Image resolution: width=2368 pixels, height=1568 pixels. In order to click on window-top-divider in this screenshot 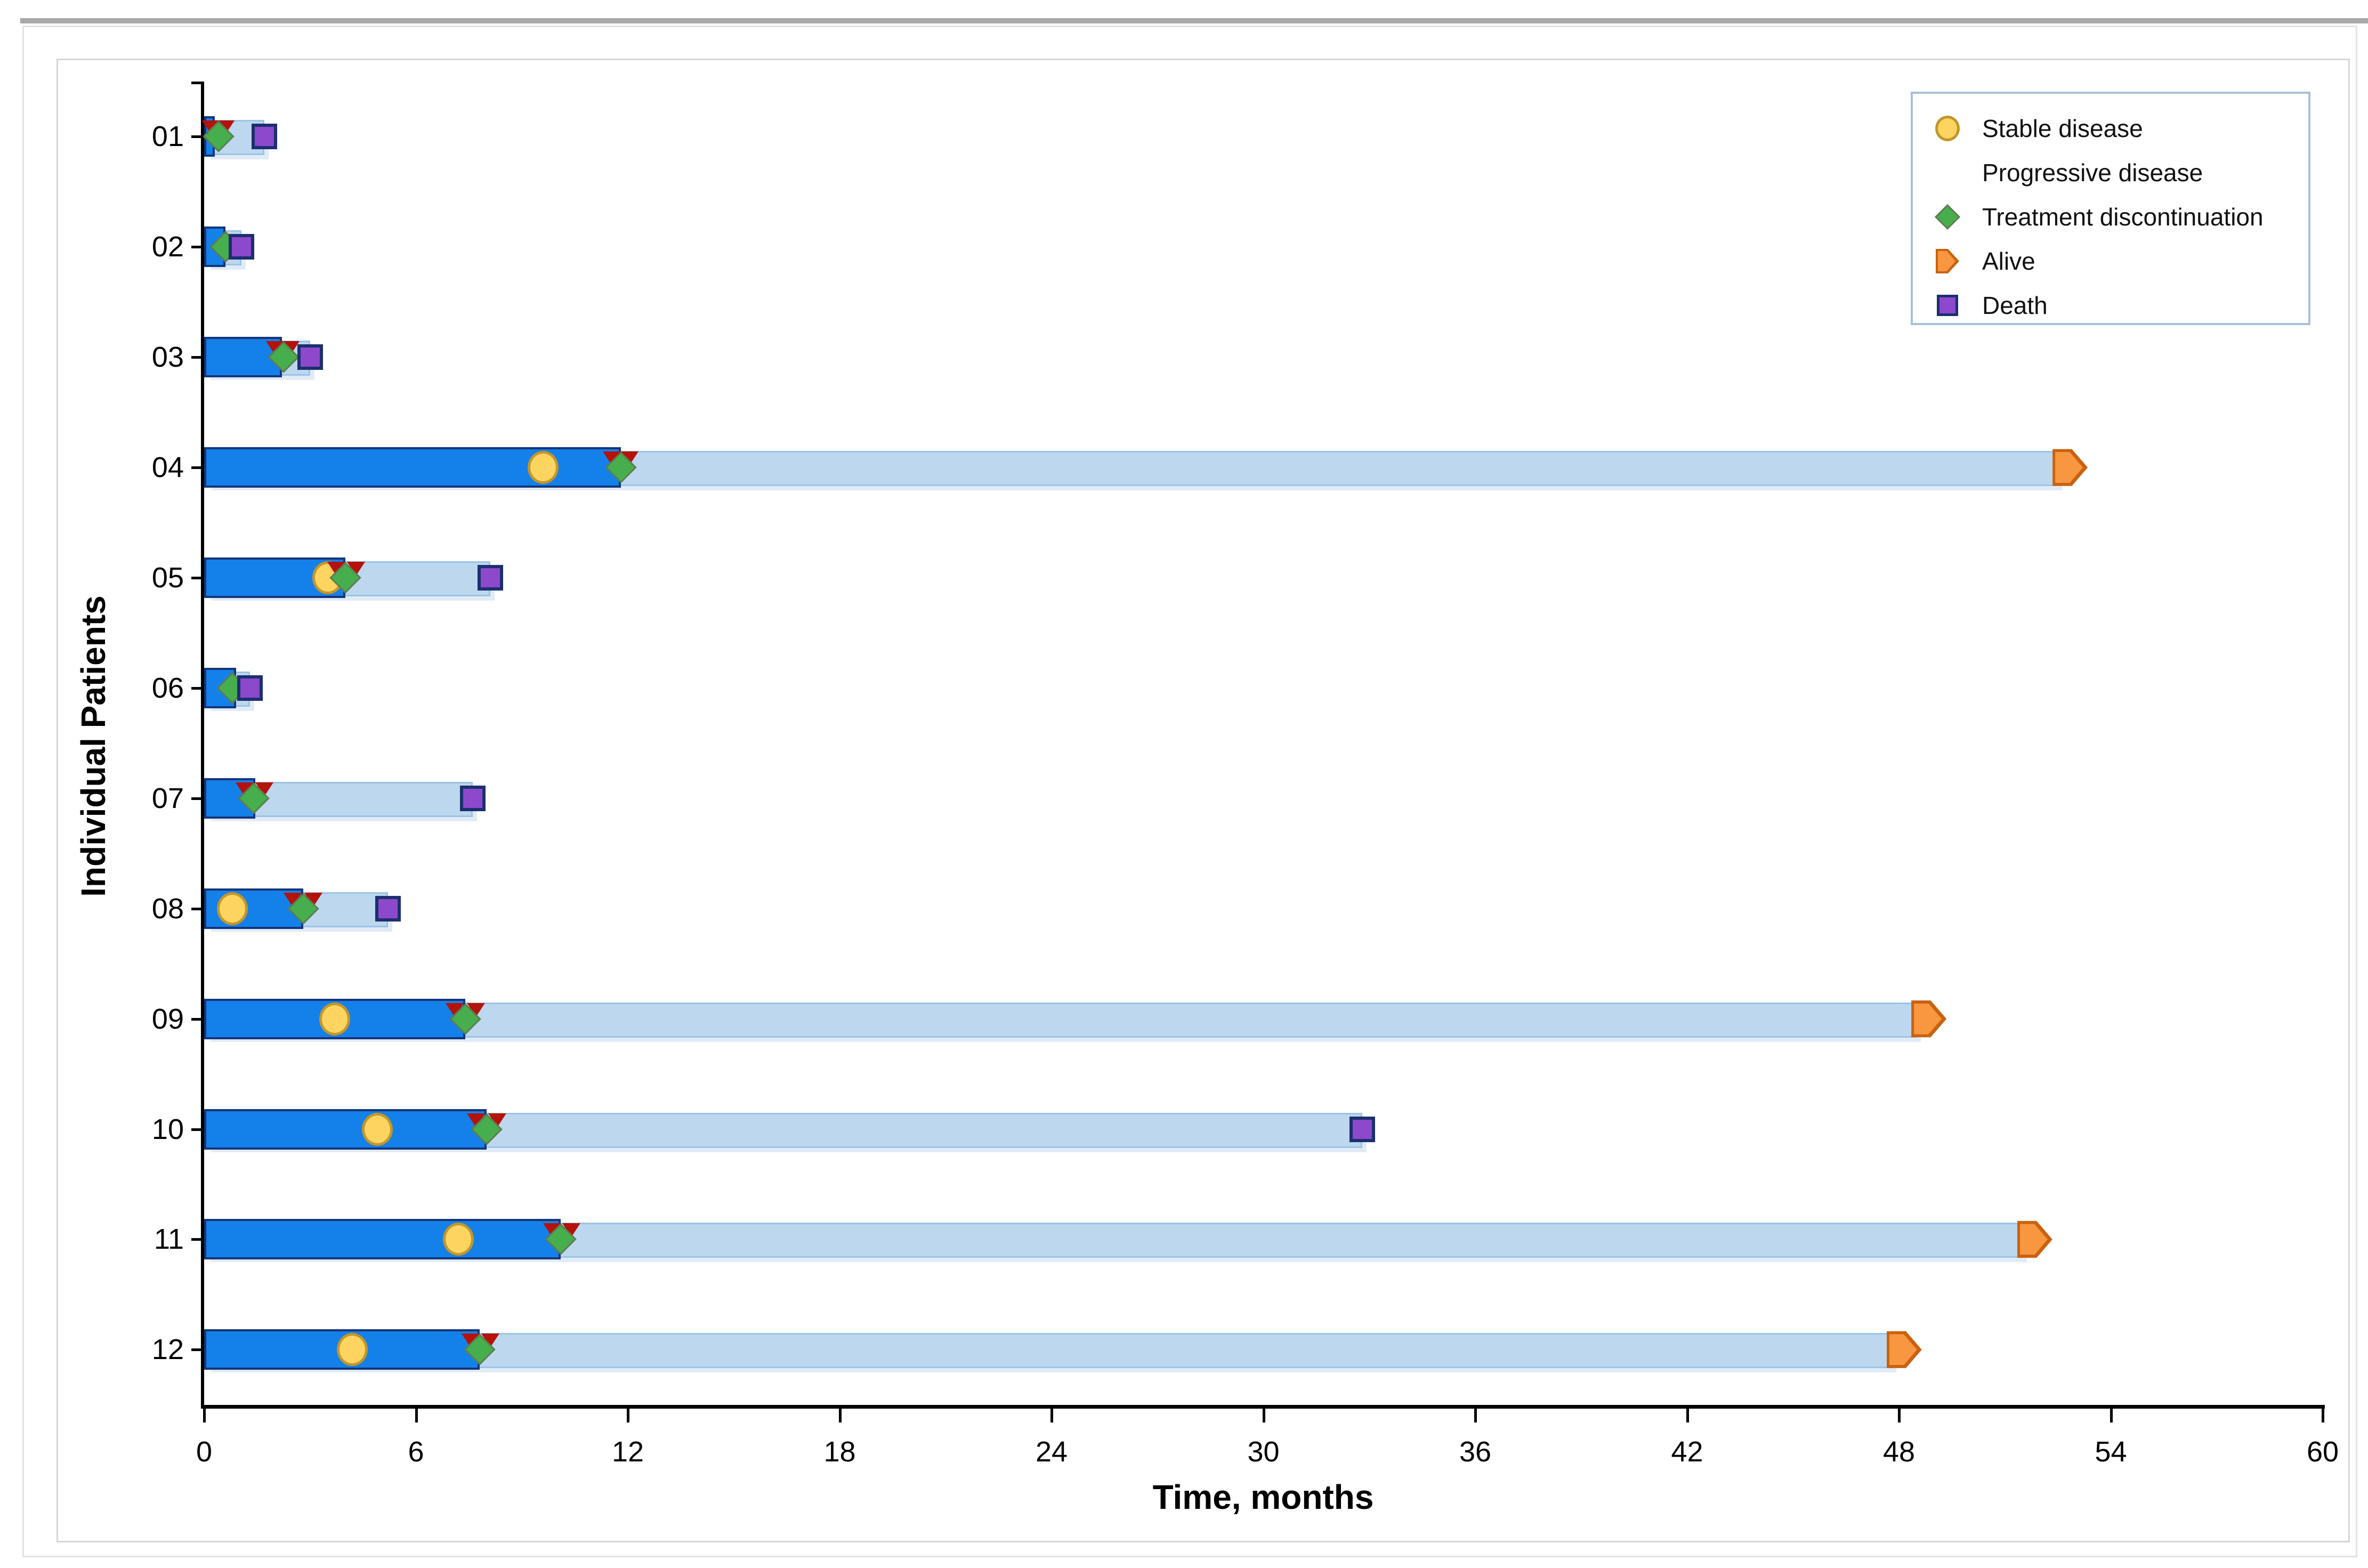, I will do `click(1194, 20)`.